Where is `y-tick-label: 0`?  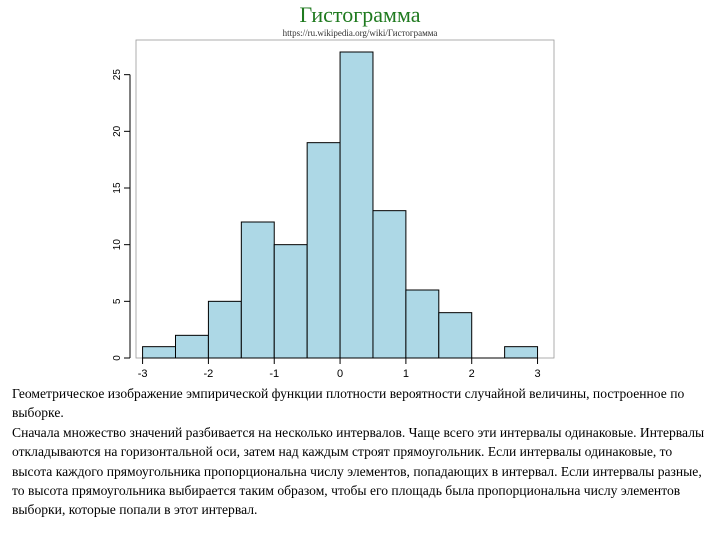
y-tick-label: 0 is located at coordinates (117, 358).